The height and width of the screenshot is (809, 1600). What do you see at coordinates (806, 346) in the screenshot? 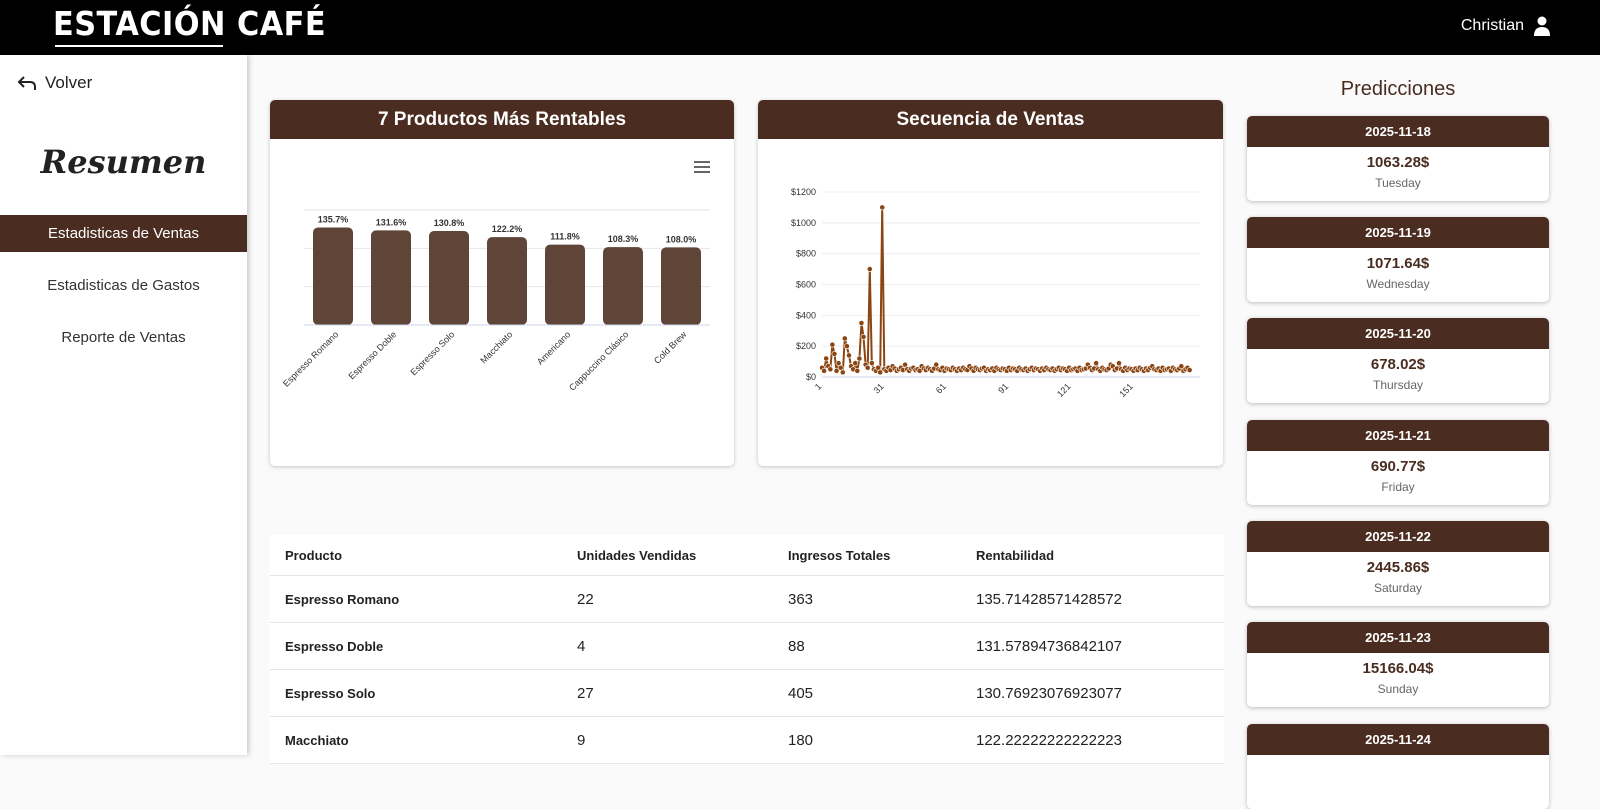
I see `y-tick-label: $200` at bounding box center [806, 346].